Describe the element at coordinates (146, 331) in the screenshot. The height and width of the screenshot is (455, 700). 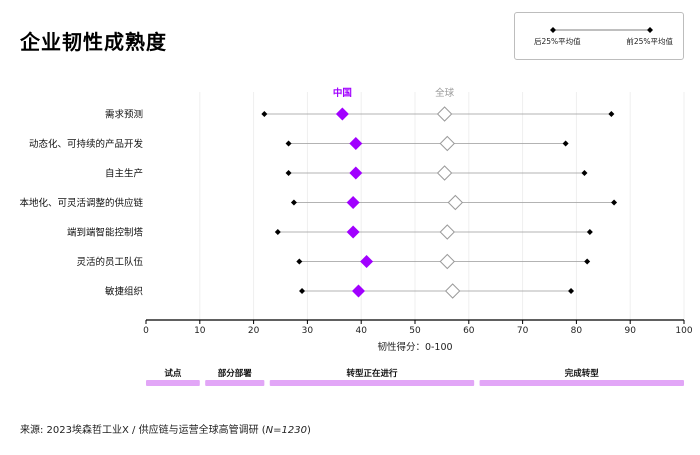
I see `x-tick-label: 0` at that location.